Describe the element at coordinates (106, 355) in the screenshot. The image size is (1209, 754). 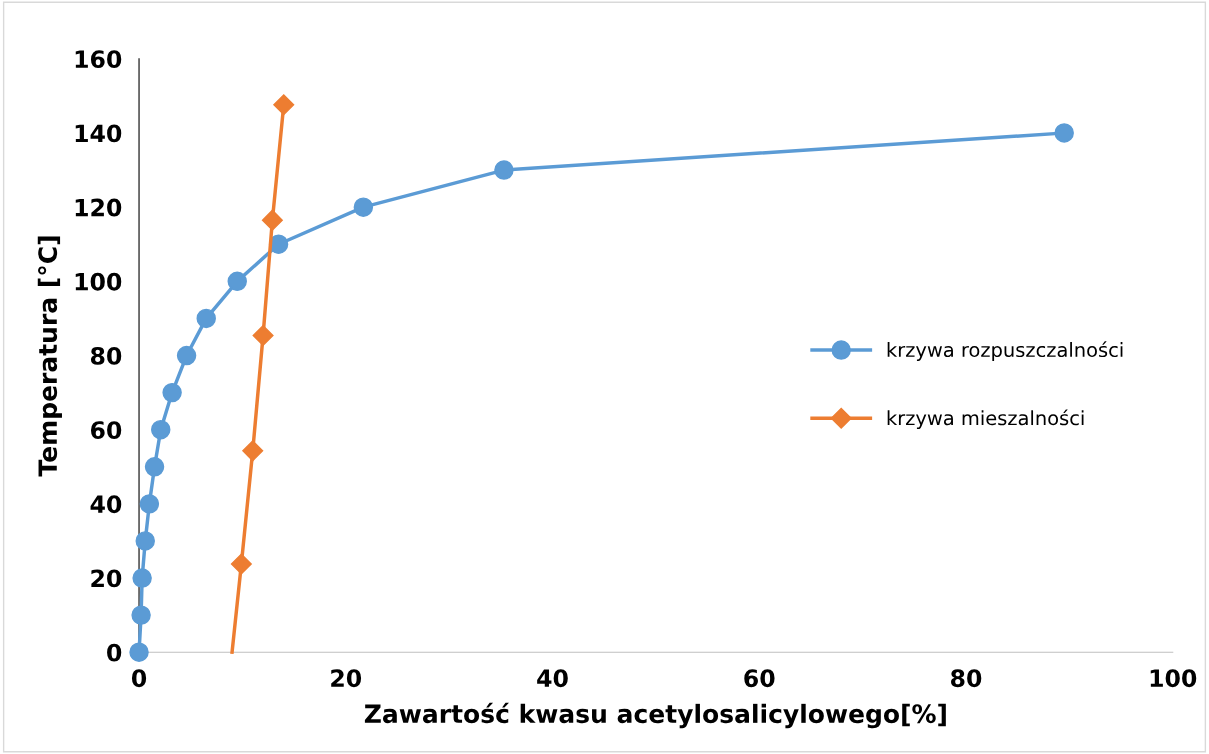
I see `y-tick-label: 80` at that location.